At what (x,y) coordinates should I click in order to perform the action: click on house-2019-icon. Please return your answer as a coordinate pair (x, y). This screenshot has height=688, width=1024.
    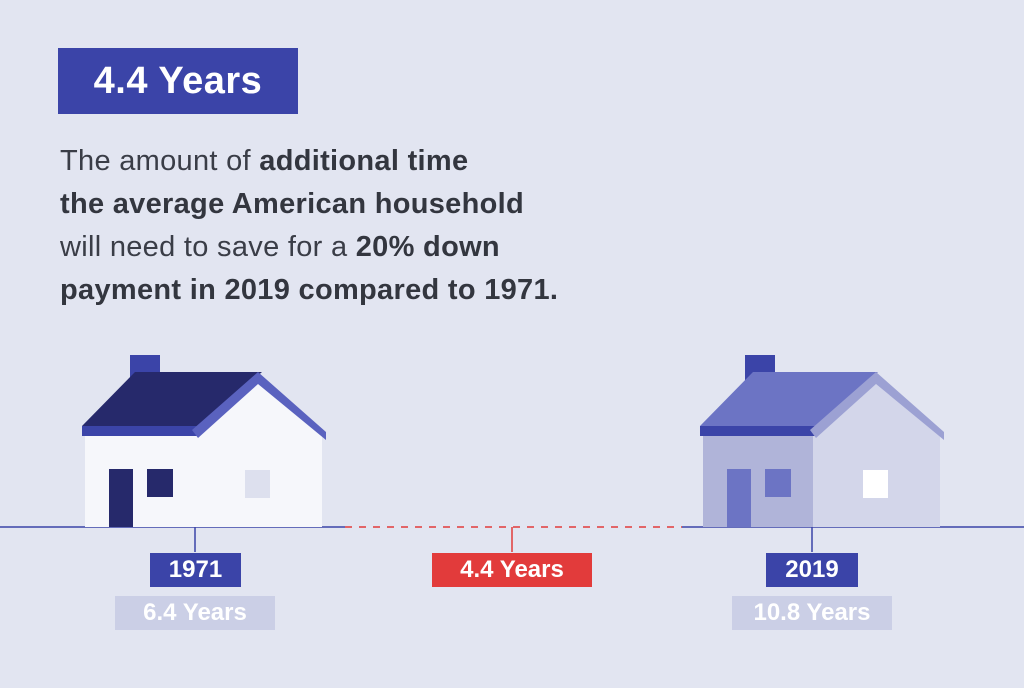
    Looking at the image, I should click on (822, 441).